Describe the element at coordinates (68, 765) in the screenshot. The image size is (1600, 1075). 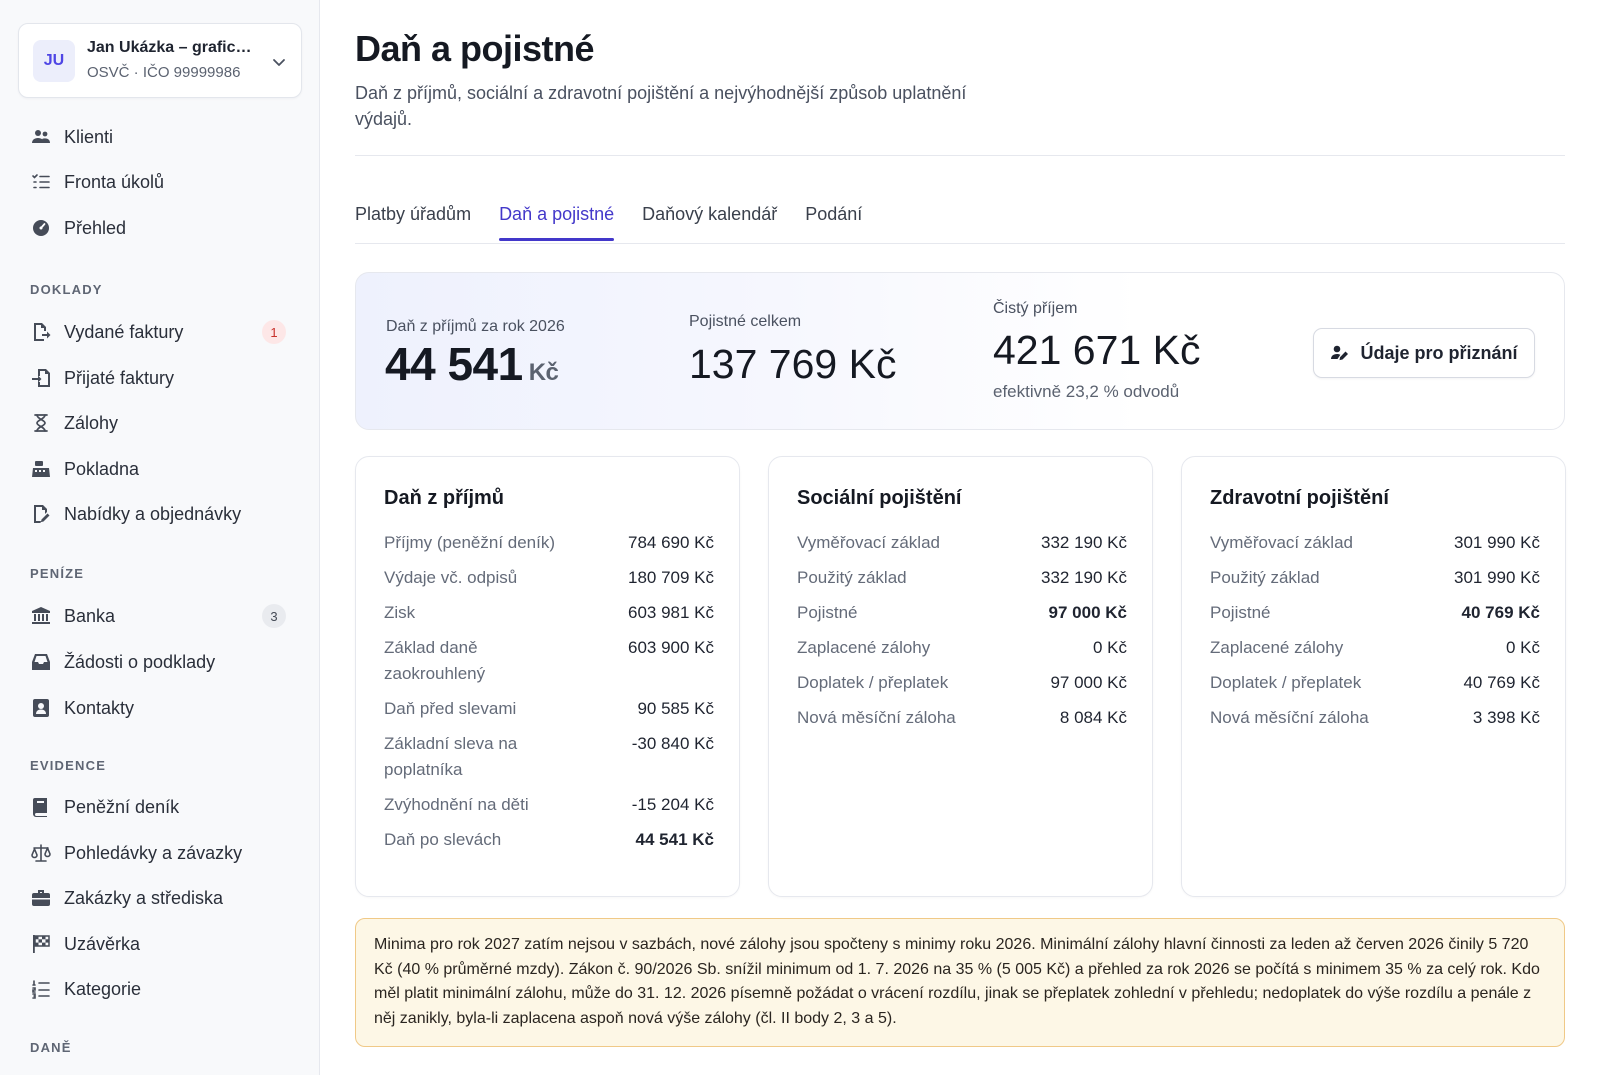
I see `section-title-evidence: EVIDENCE` at that location.